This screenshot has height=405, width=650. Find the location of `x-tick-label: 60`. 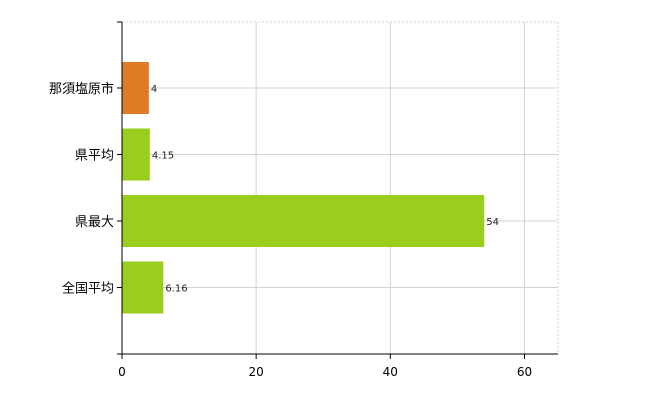

x-tick-label: 60 is located at coordinates (524, 372).